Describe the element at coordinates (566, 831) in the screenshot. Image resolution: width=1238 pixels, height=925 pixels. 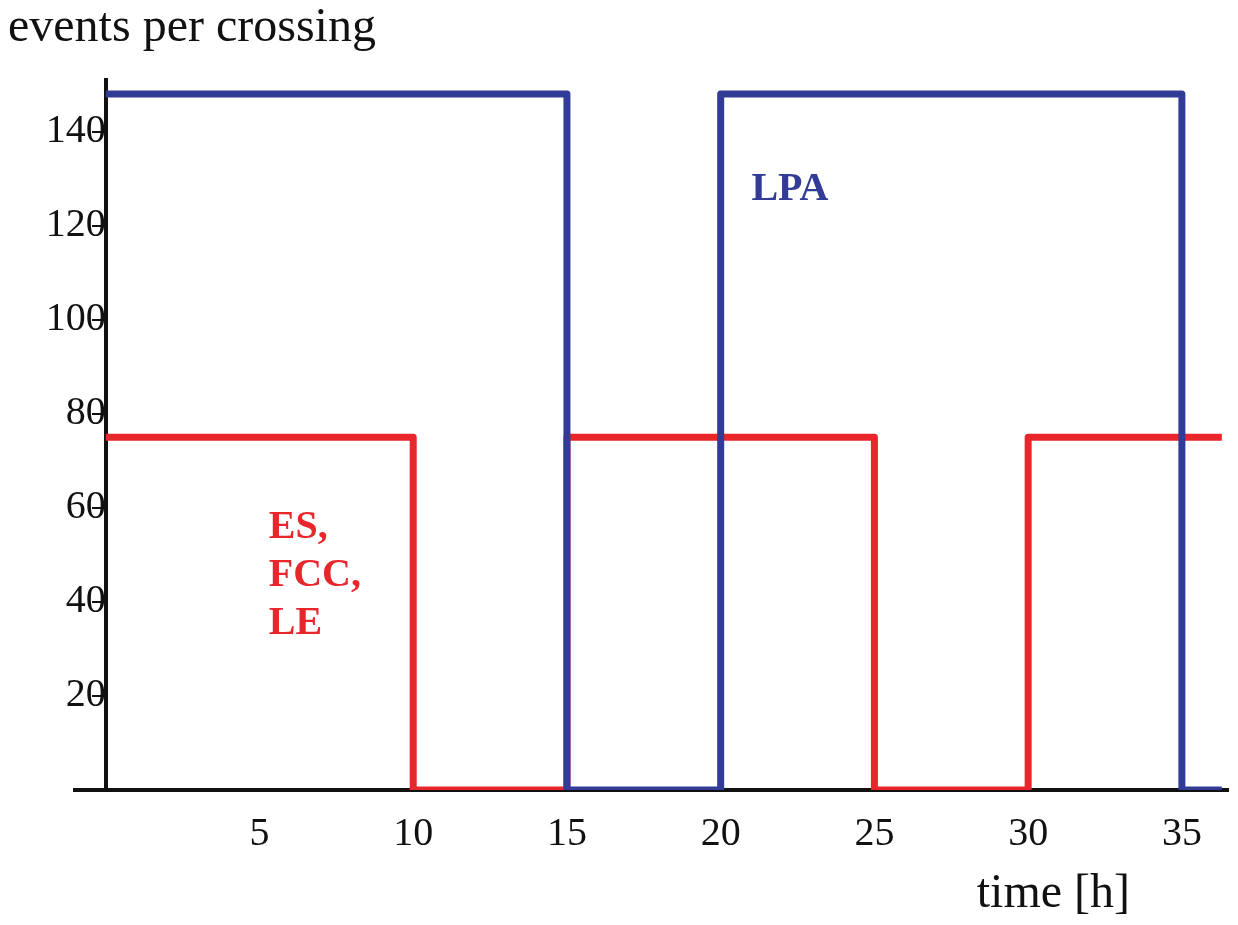
I see `x-tick-label: 15` at that location.